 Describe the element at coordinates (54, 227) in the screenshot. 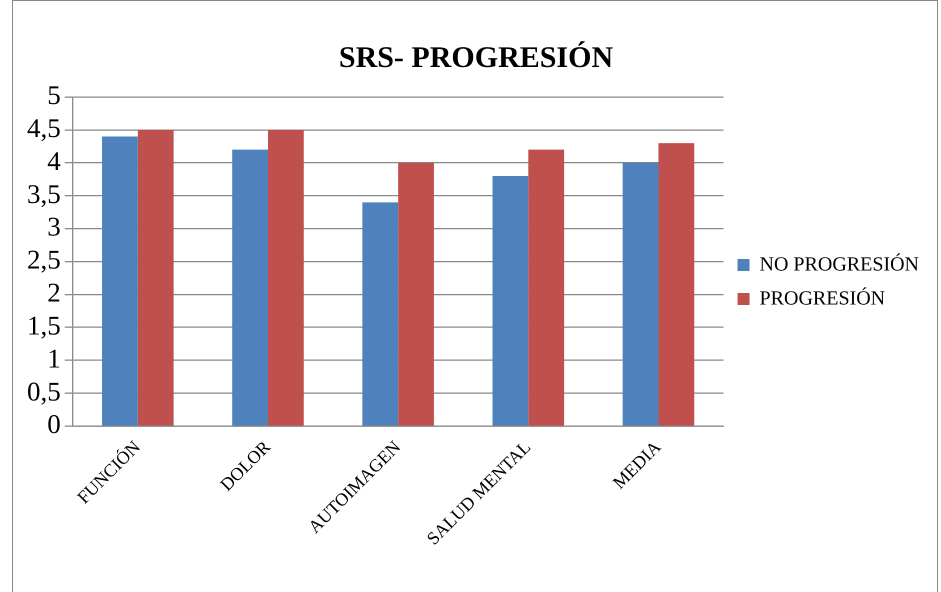

I see `y-tick-label: 3` at that location.